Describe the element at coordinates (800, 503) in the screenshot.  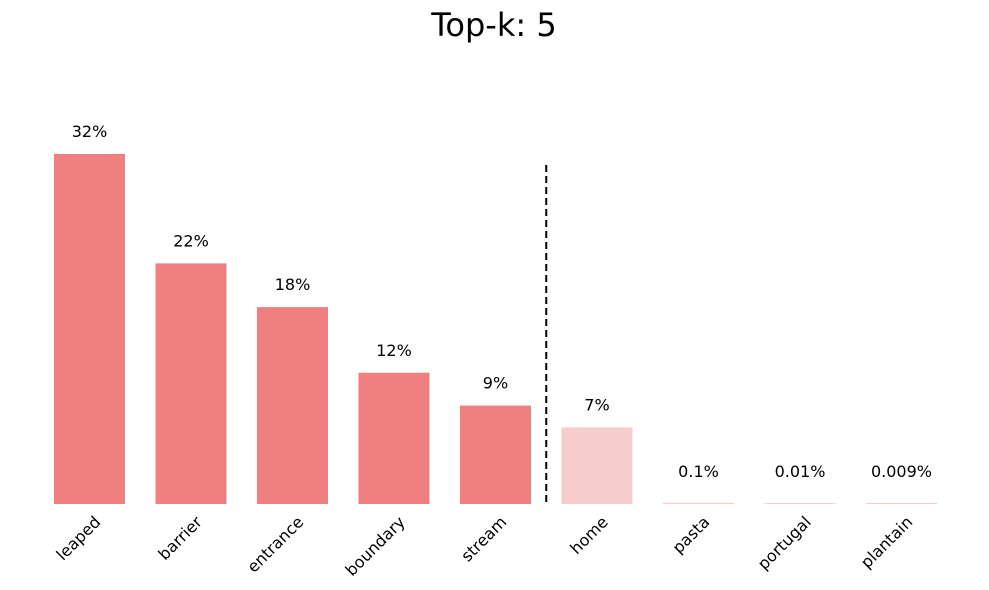
I see `bar-portugal` at that location.